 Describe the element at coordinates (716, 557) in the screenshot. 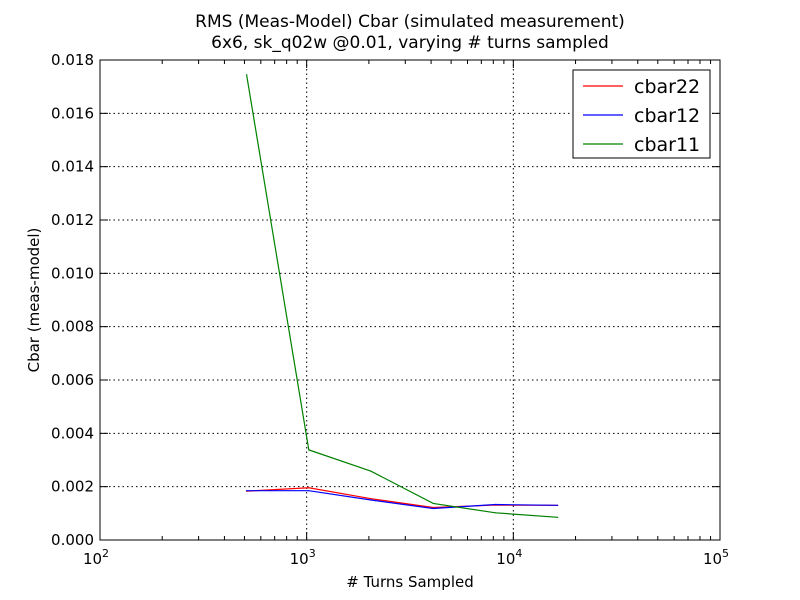

I see `x-tick-label: 10⁵` at that location.